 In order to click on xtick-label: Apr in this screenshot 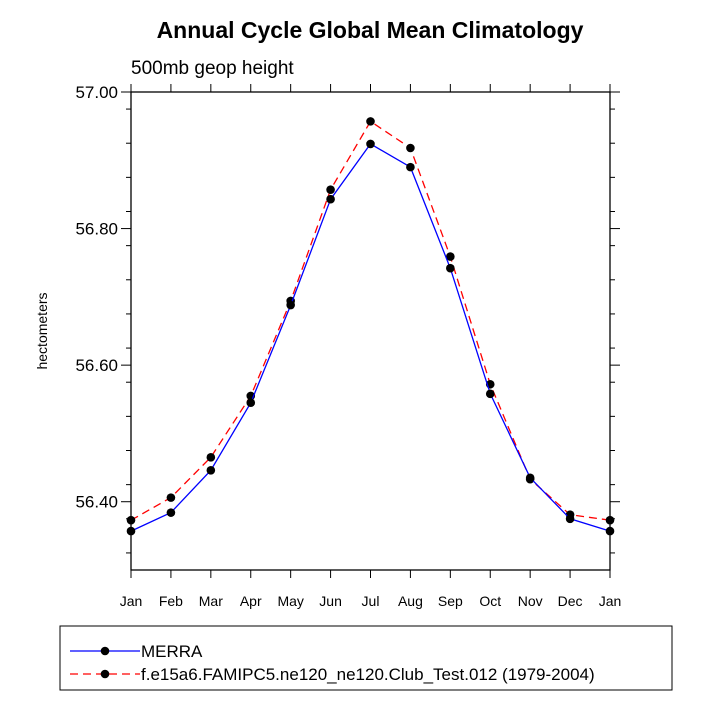, I will do `click(251, 601)`.